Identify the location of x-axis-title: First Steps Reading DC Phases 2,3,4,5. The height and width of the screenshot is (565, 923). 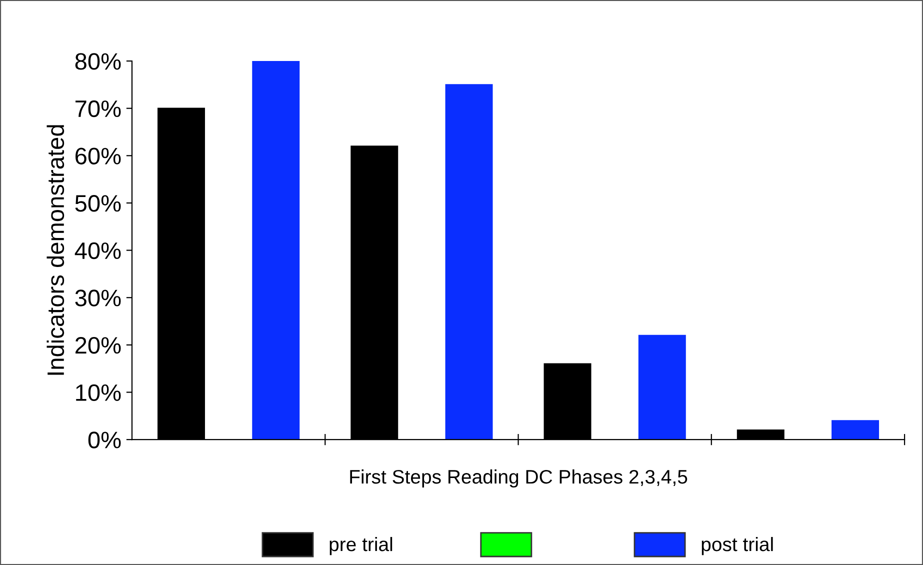
(519, 478).